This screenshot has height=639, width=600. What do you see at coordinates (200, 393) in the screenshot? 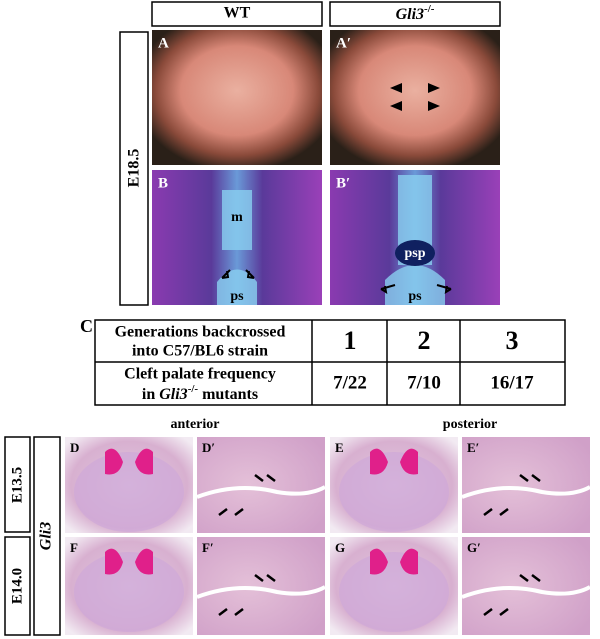
I see `row-header: in Gli3-/- mutants` at bounding box center [200, 393].